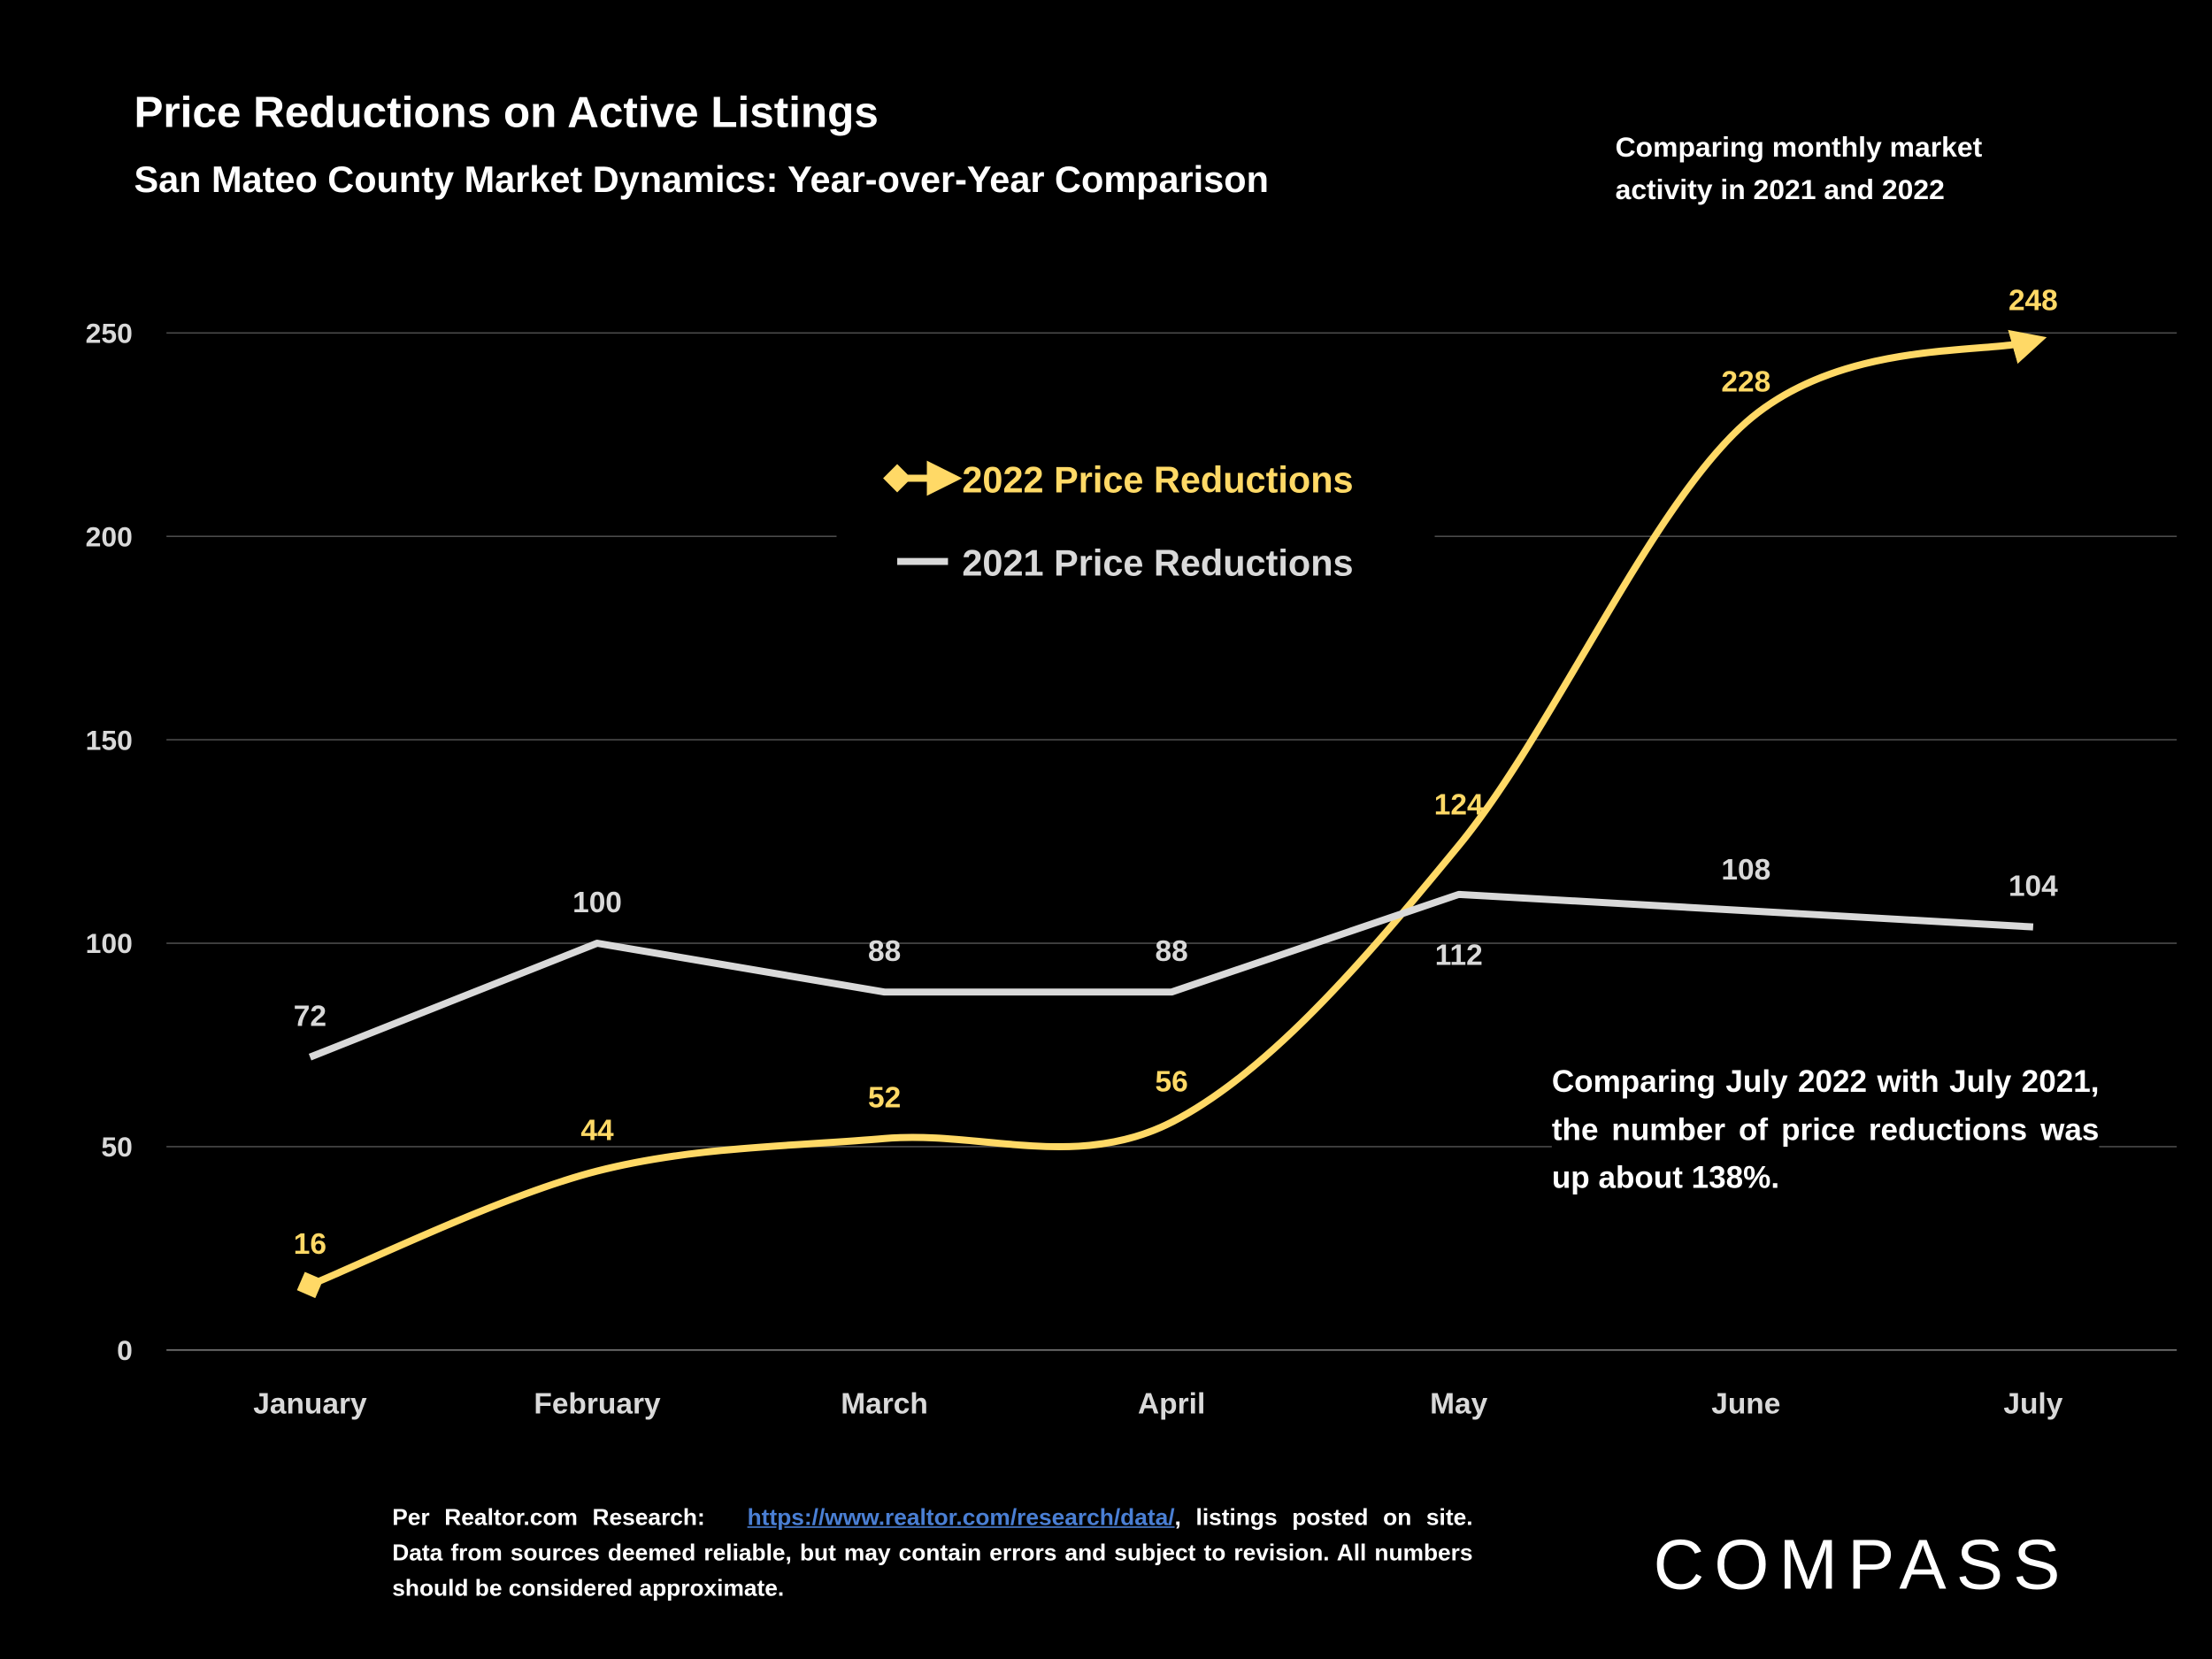 The width and height of the screenshot is (2212, 1659). Describe the element at coordinates (961, 1518) in the screenshot. I see `source-link: https://www.realtor.com/research/data/` at that location.